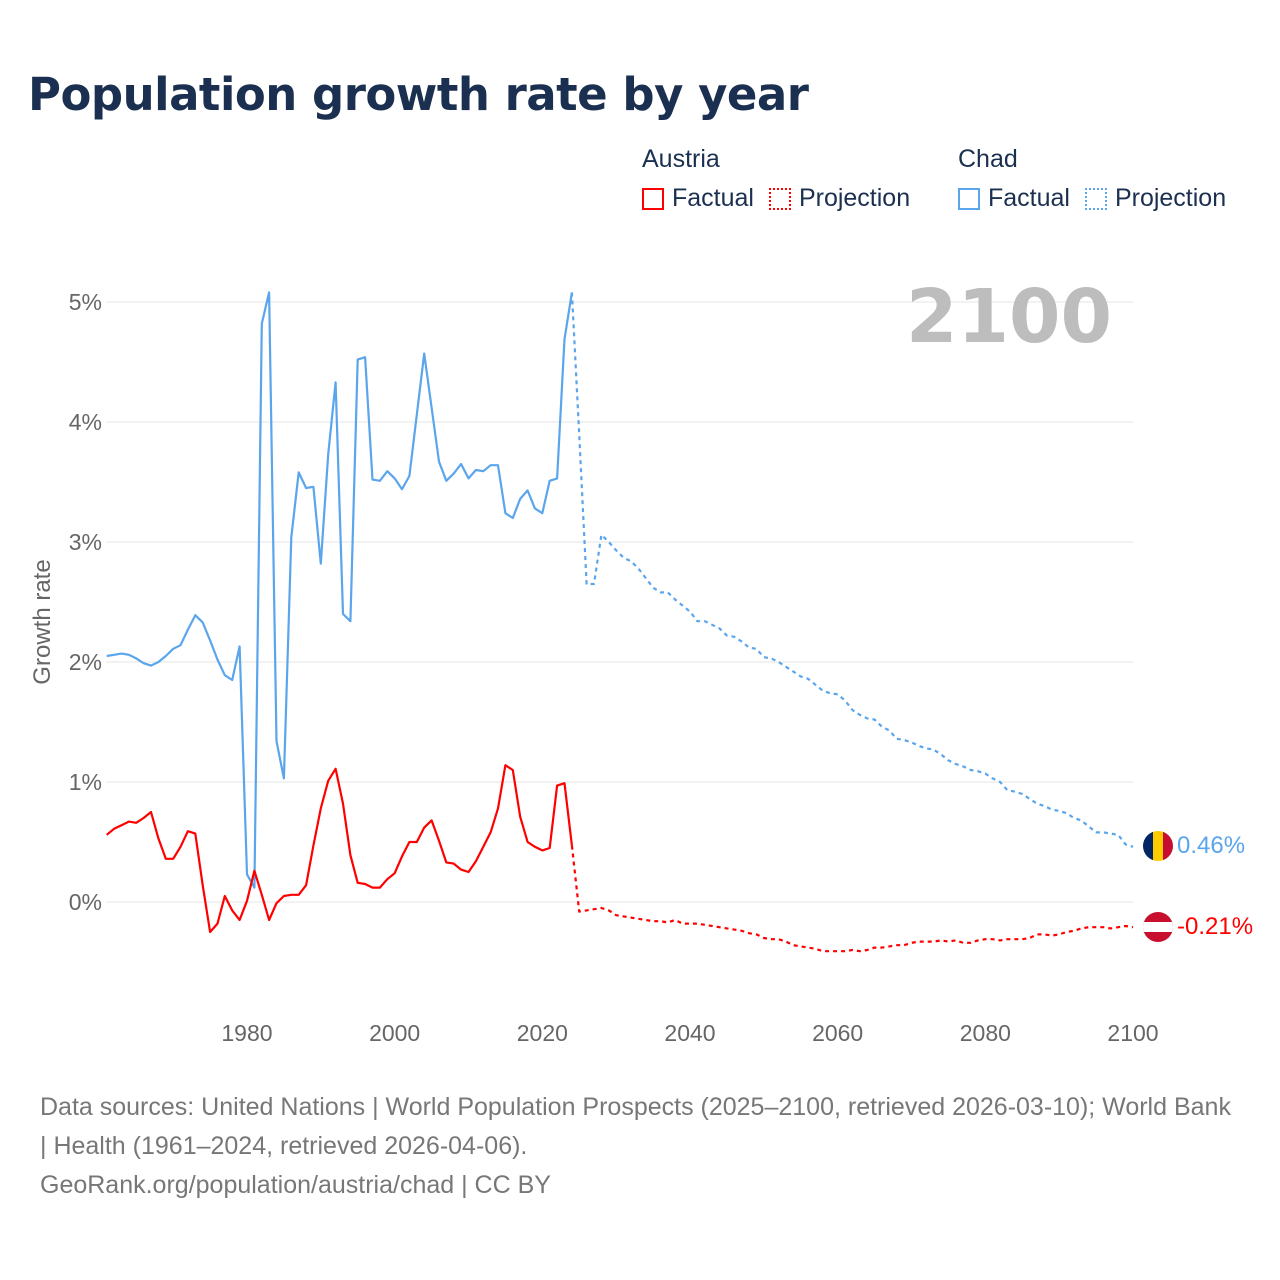 Image resolution: width=1280 pixels, height=1280 pixels. What do you see at coordinates (1009, 317) in the screenshot?
I see `year-label: 2100` at bounding box center [1009, 317].